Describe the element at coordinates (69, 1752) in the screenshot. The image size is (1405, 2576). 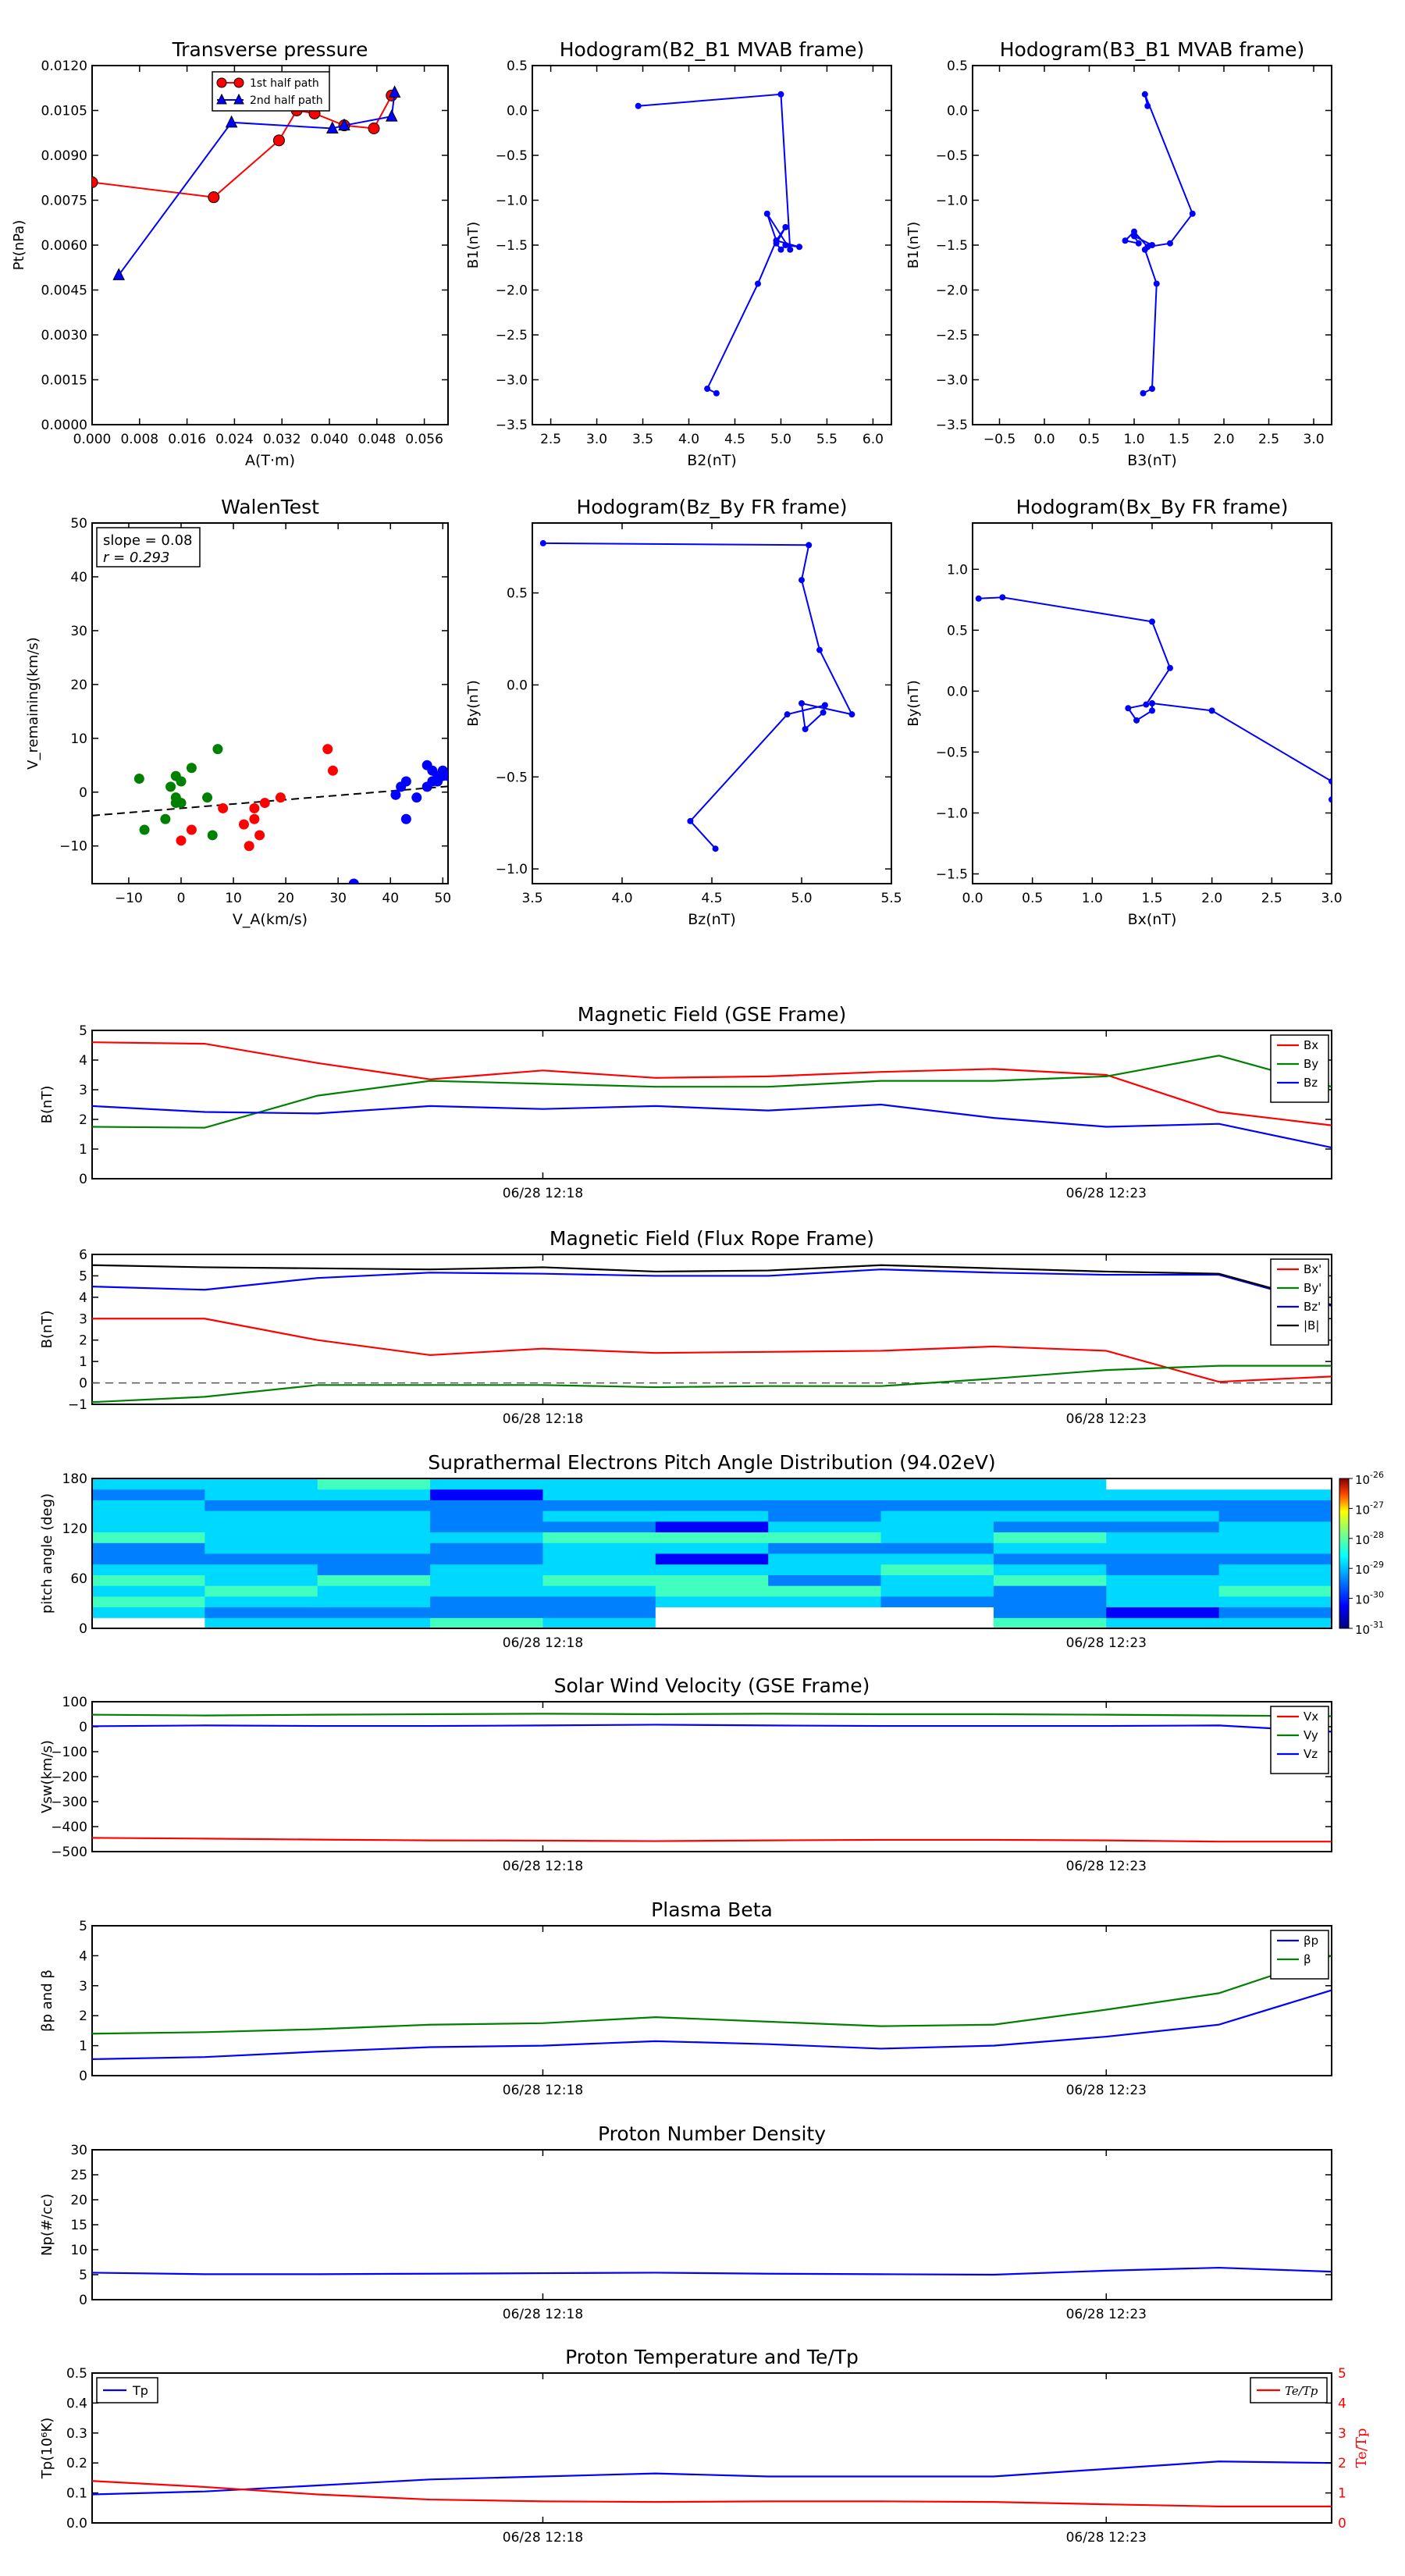
I see `y-tick-label: −100` at that location.